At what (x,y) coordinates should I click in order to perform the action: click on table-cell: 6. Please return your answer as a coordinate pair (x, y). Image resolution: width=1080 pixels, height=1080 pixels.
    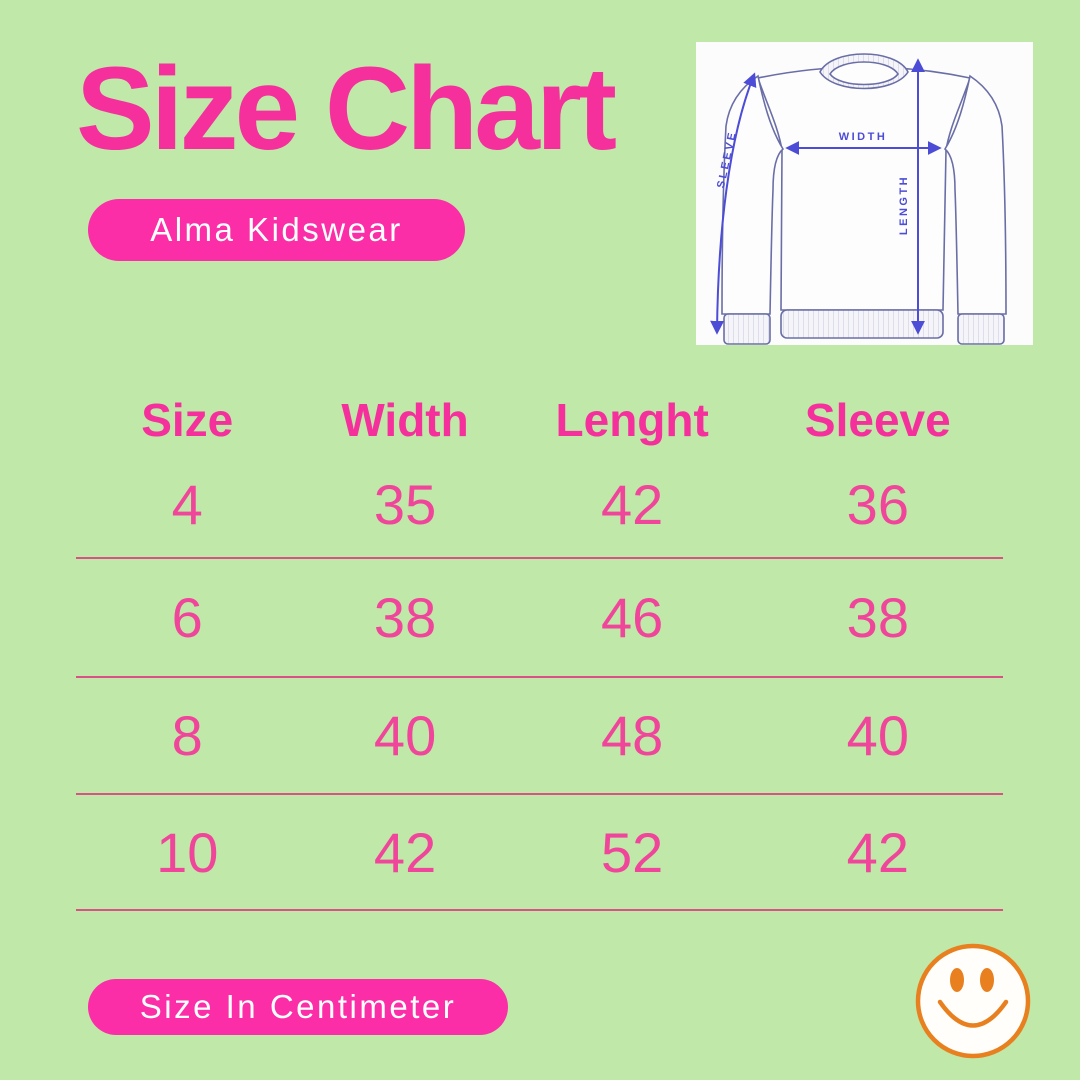
    Looking at the image, I should click on (187, 617).